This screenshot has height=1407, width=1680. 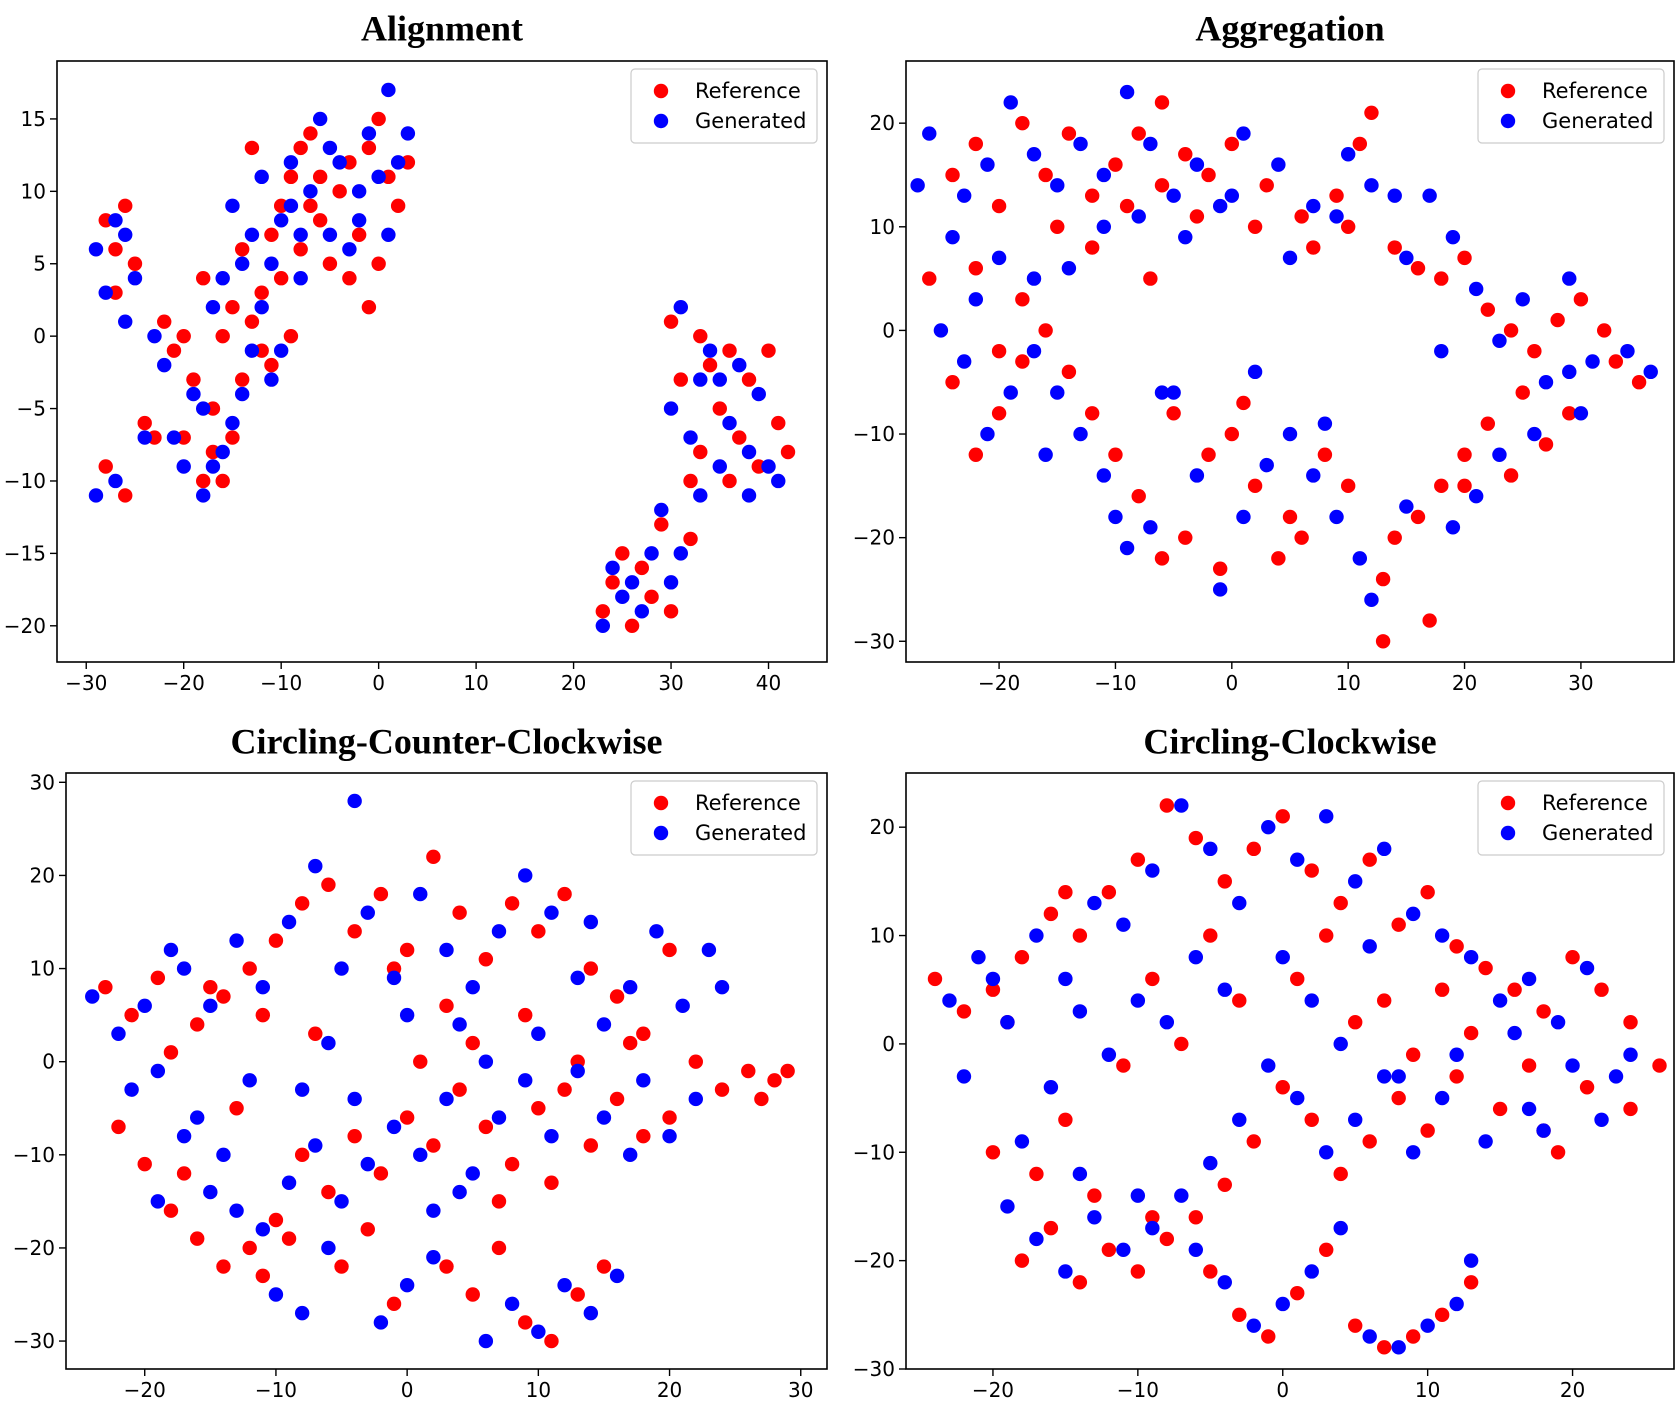 What do you see at coordinates (1464, 683) in the screenshot?
I see `x-tick-label: 20` at bounding box center [1464, 683].